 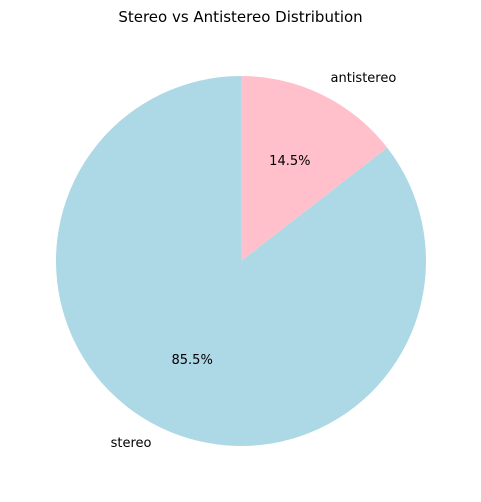 What do you see at coordinates (240, 17) in the screenshot?
I see `chart-title: Stereo vs Antistereo Distribution` at bounding box center [240, 17].